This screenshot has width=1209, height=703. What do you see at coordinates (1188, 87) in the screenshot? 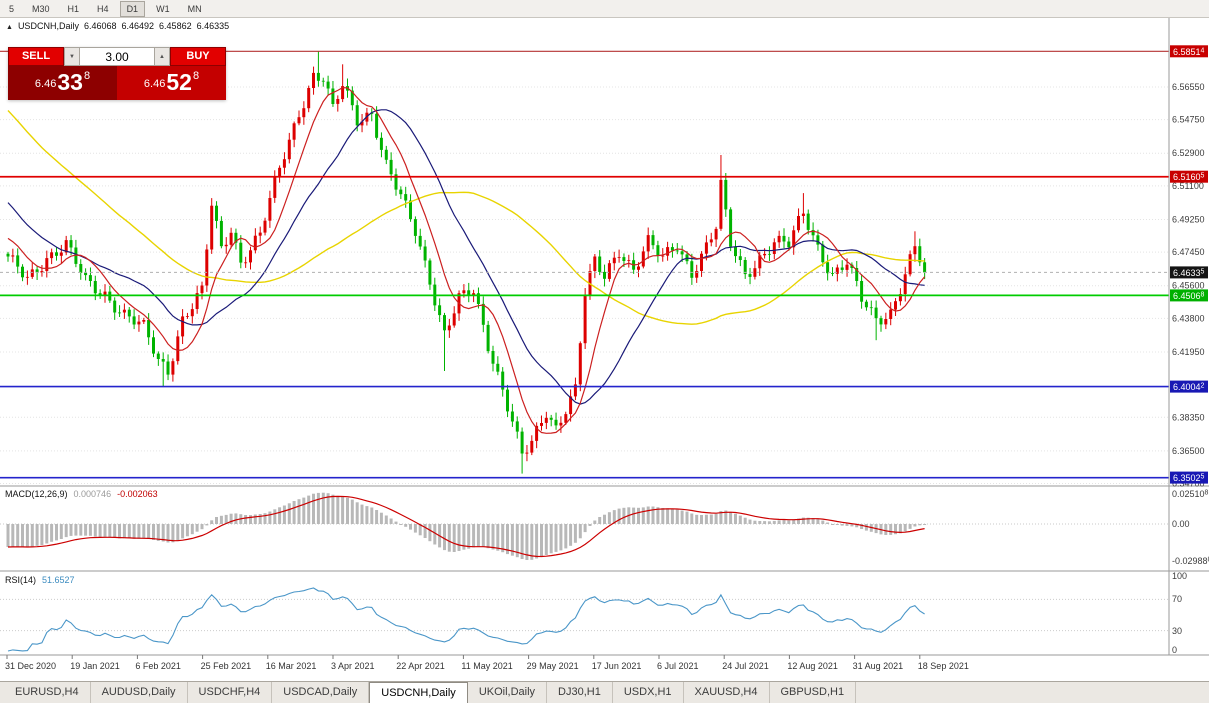
I see `svg-text: 6.56550` at bounding box center [1188, 87].